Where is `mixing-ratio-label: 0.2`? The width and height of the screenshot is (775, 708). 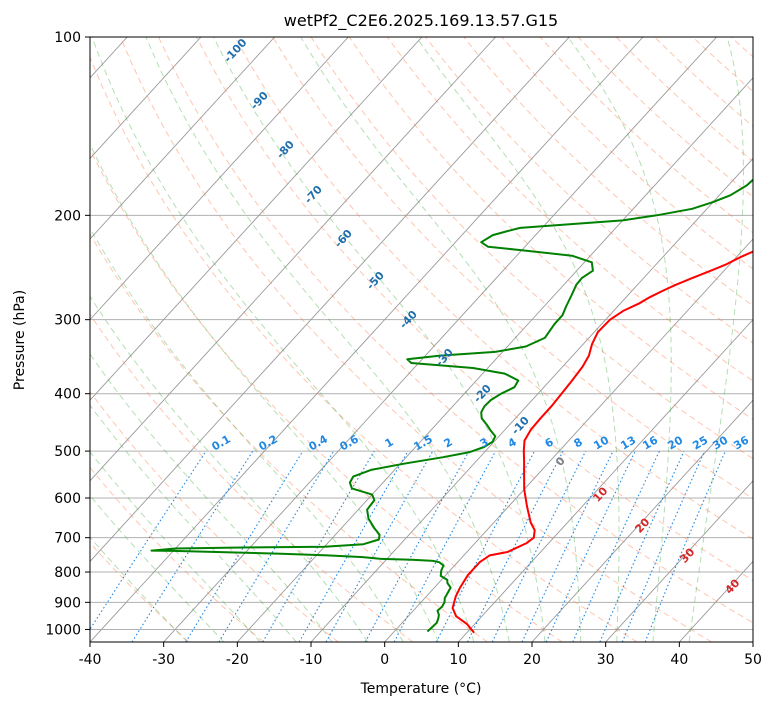
mixing-ratio-label: 0.2 is located at coordinates (268, 442).